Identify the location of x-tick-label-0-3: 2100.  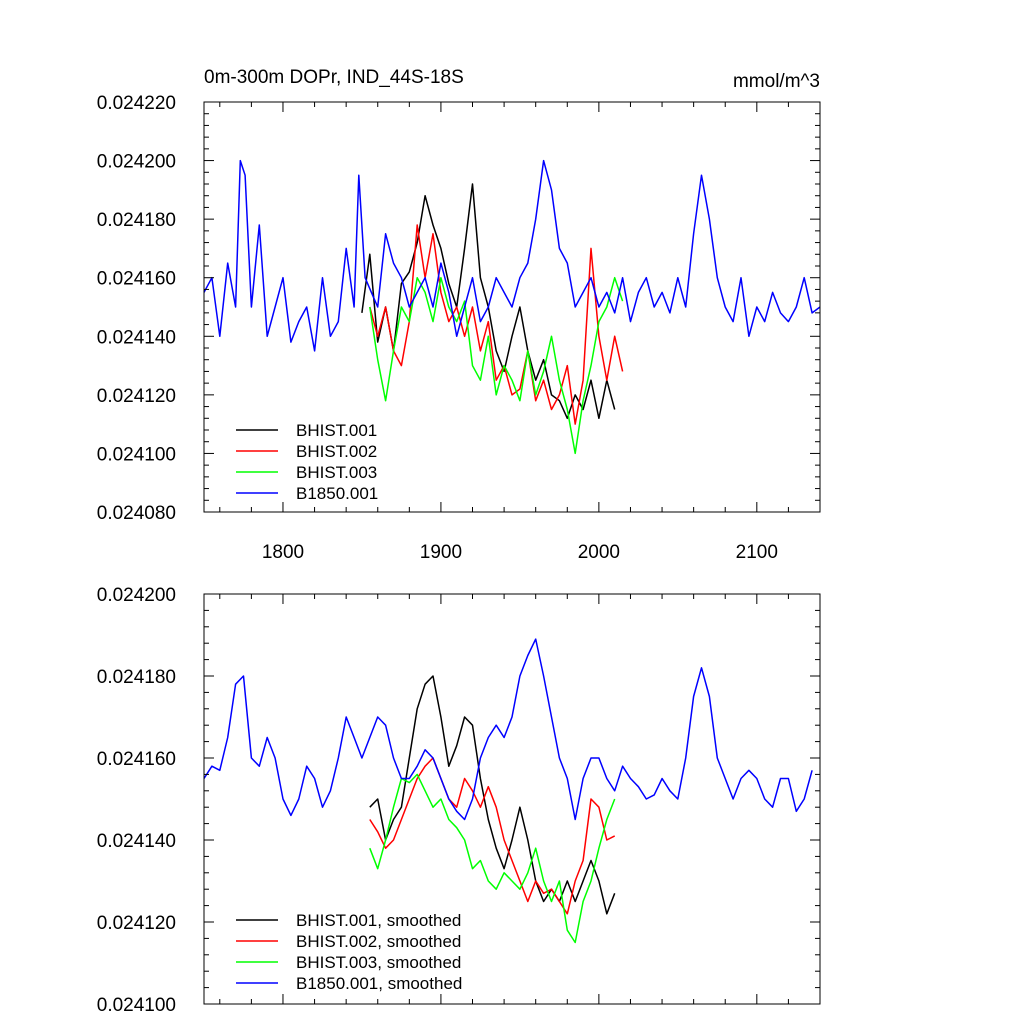
(757, 552).